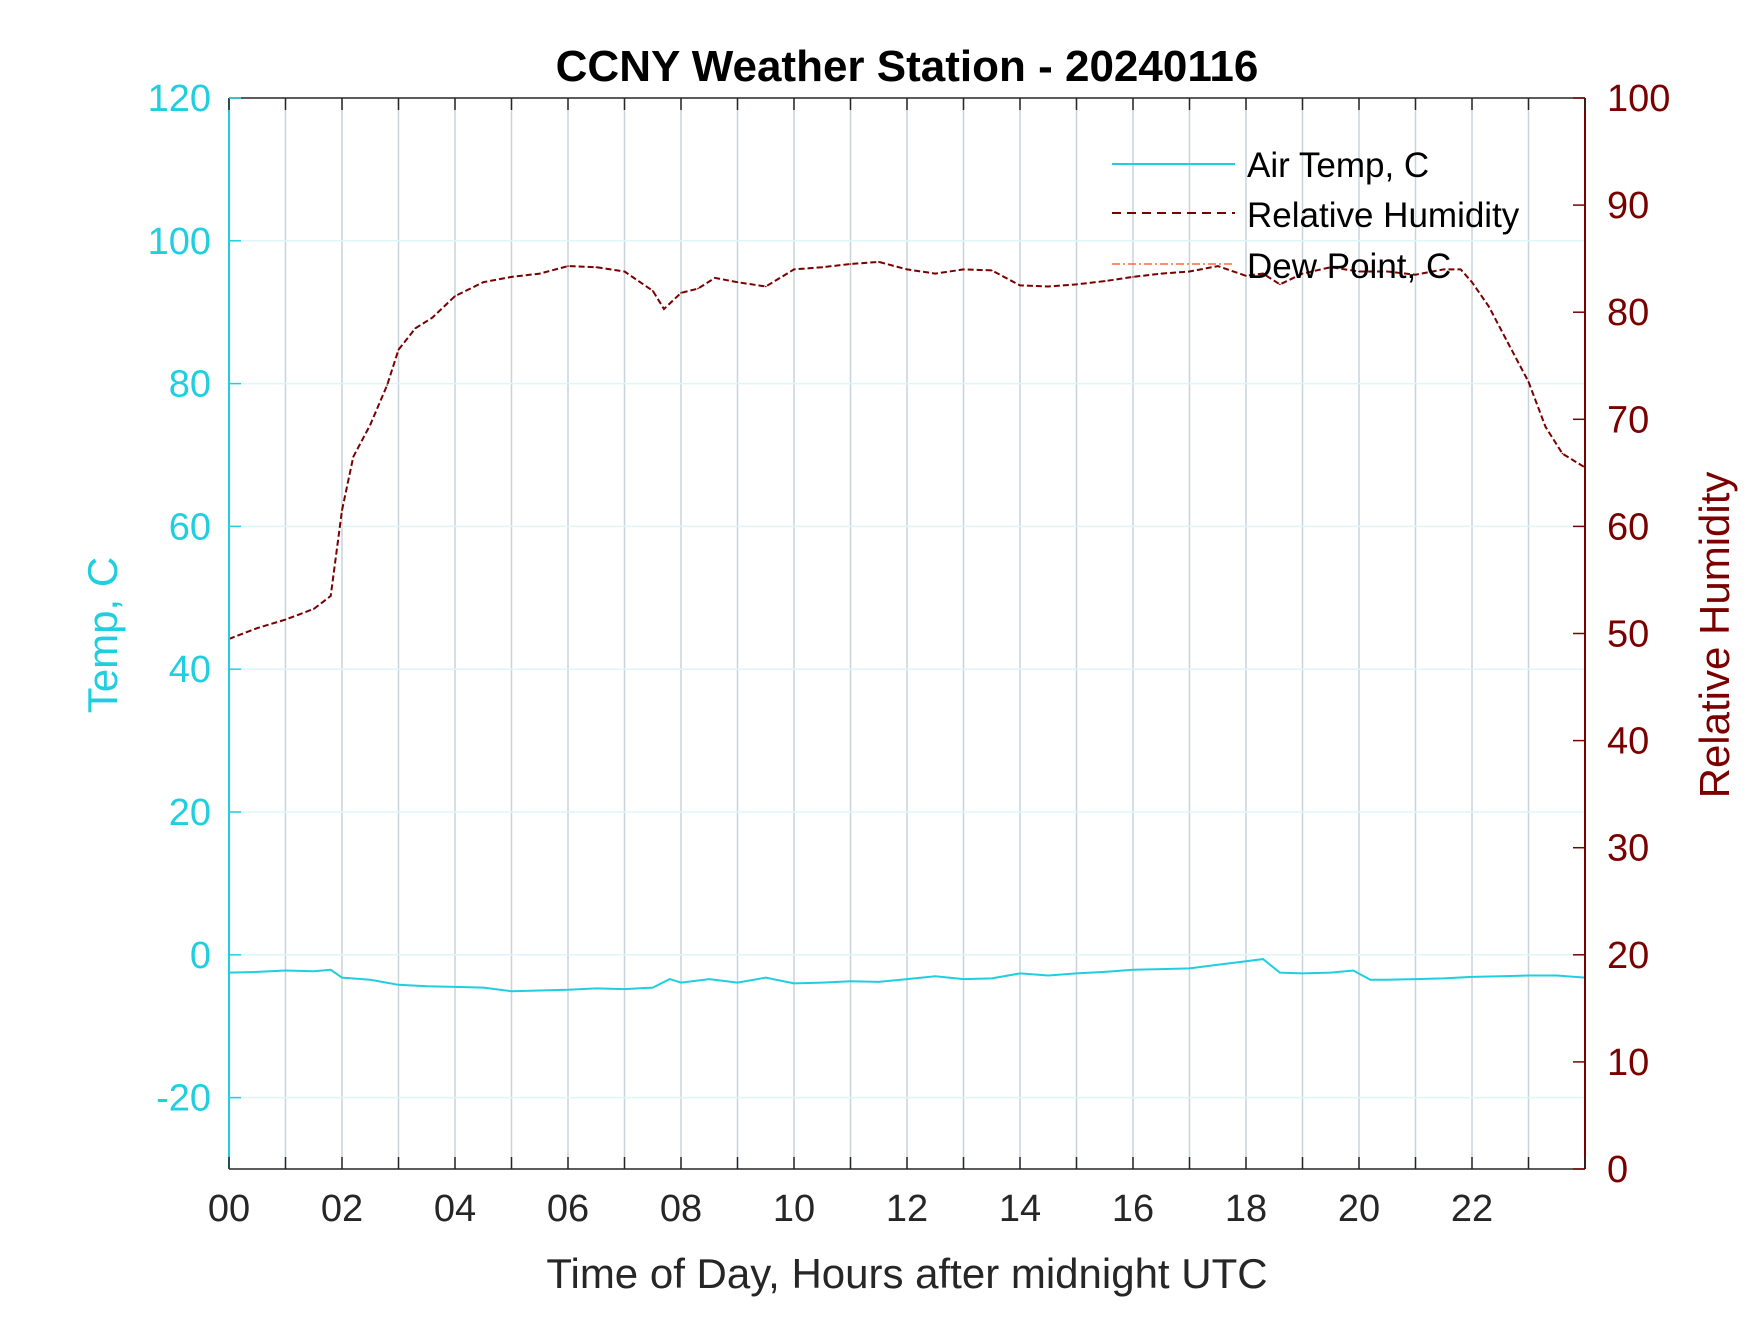  Describe the element at coordinates (455, 1209) in the screenshot. I see `x-tick-label: 04` at that location.